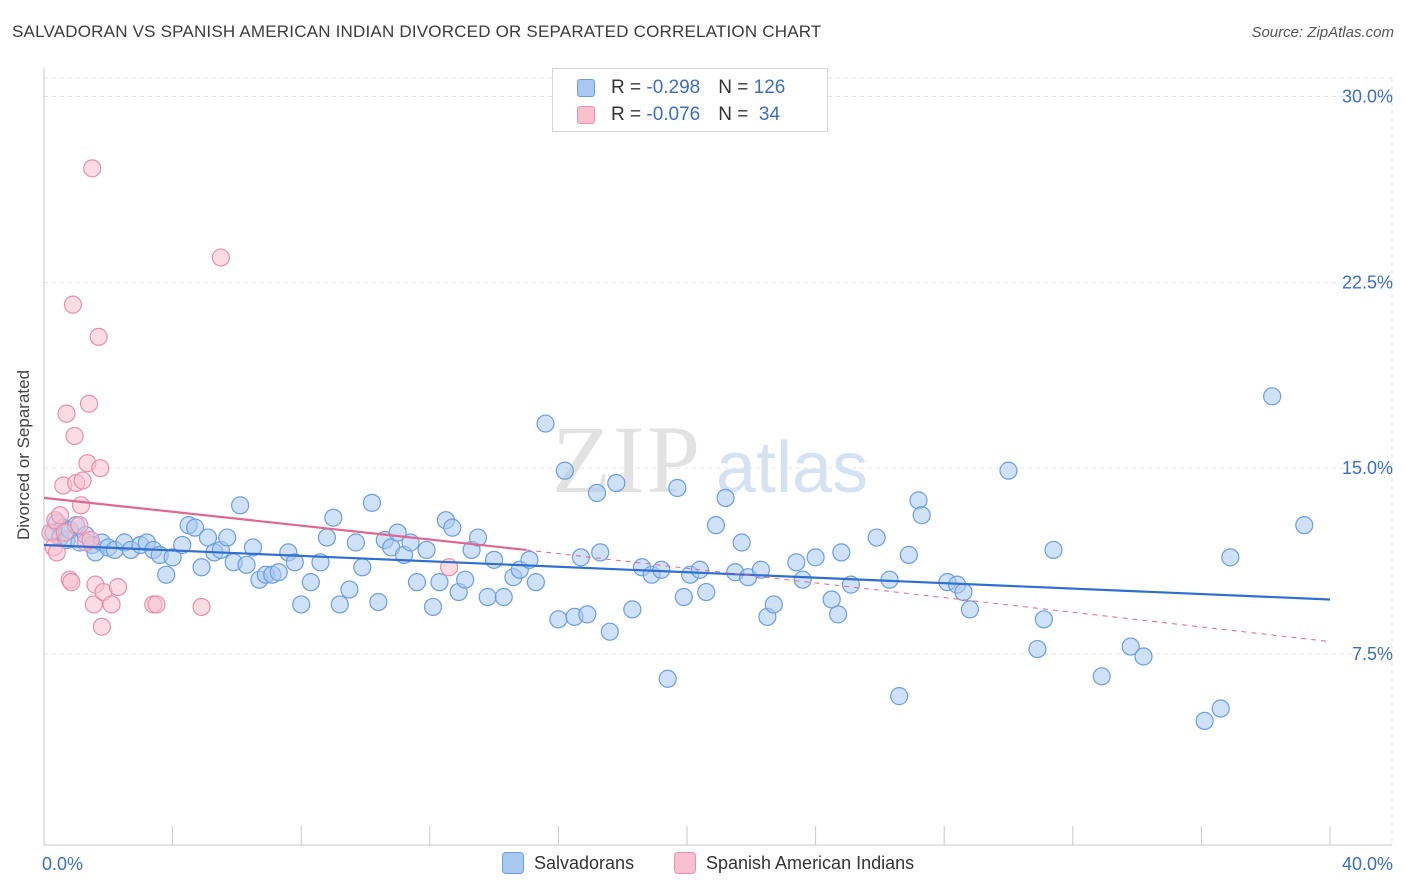 This screenshot has height=892, width=1406. Describe the element at coordinates (690, 100) in the screenshot. I see `stats-legend: R = -0.298 N = 126 R = -0.076 N = 34` at that location.